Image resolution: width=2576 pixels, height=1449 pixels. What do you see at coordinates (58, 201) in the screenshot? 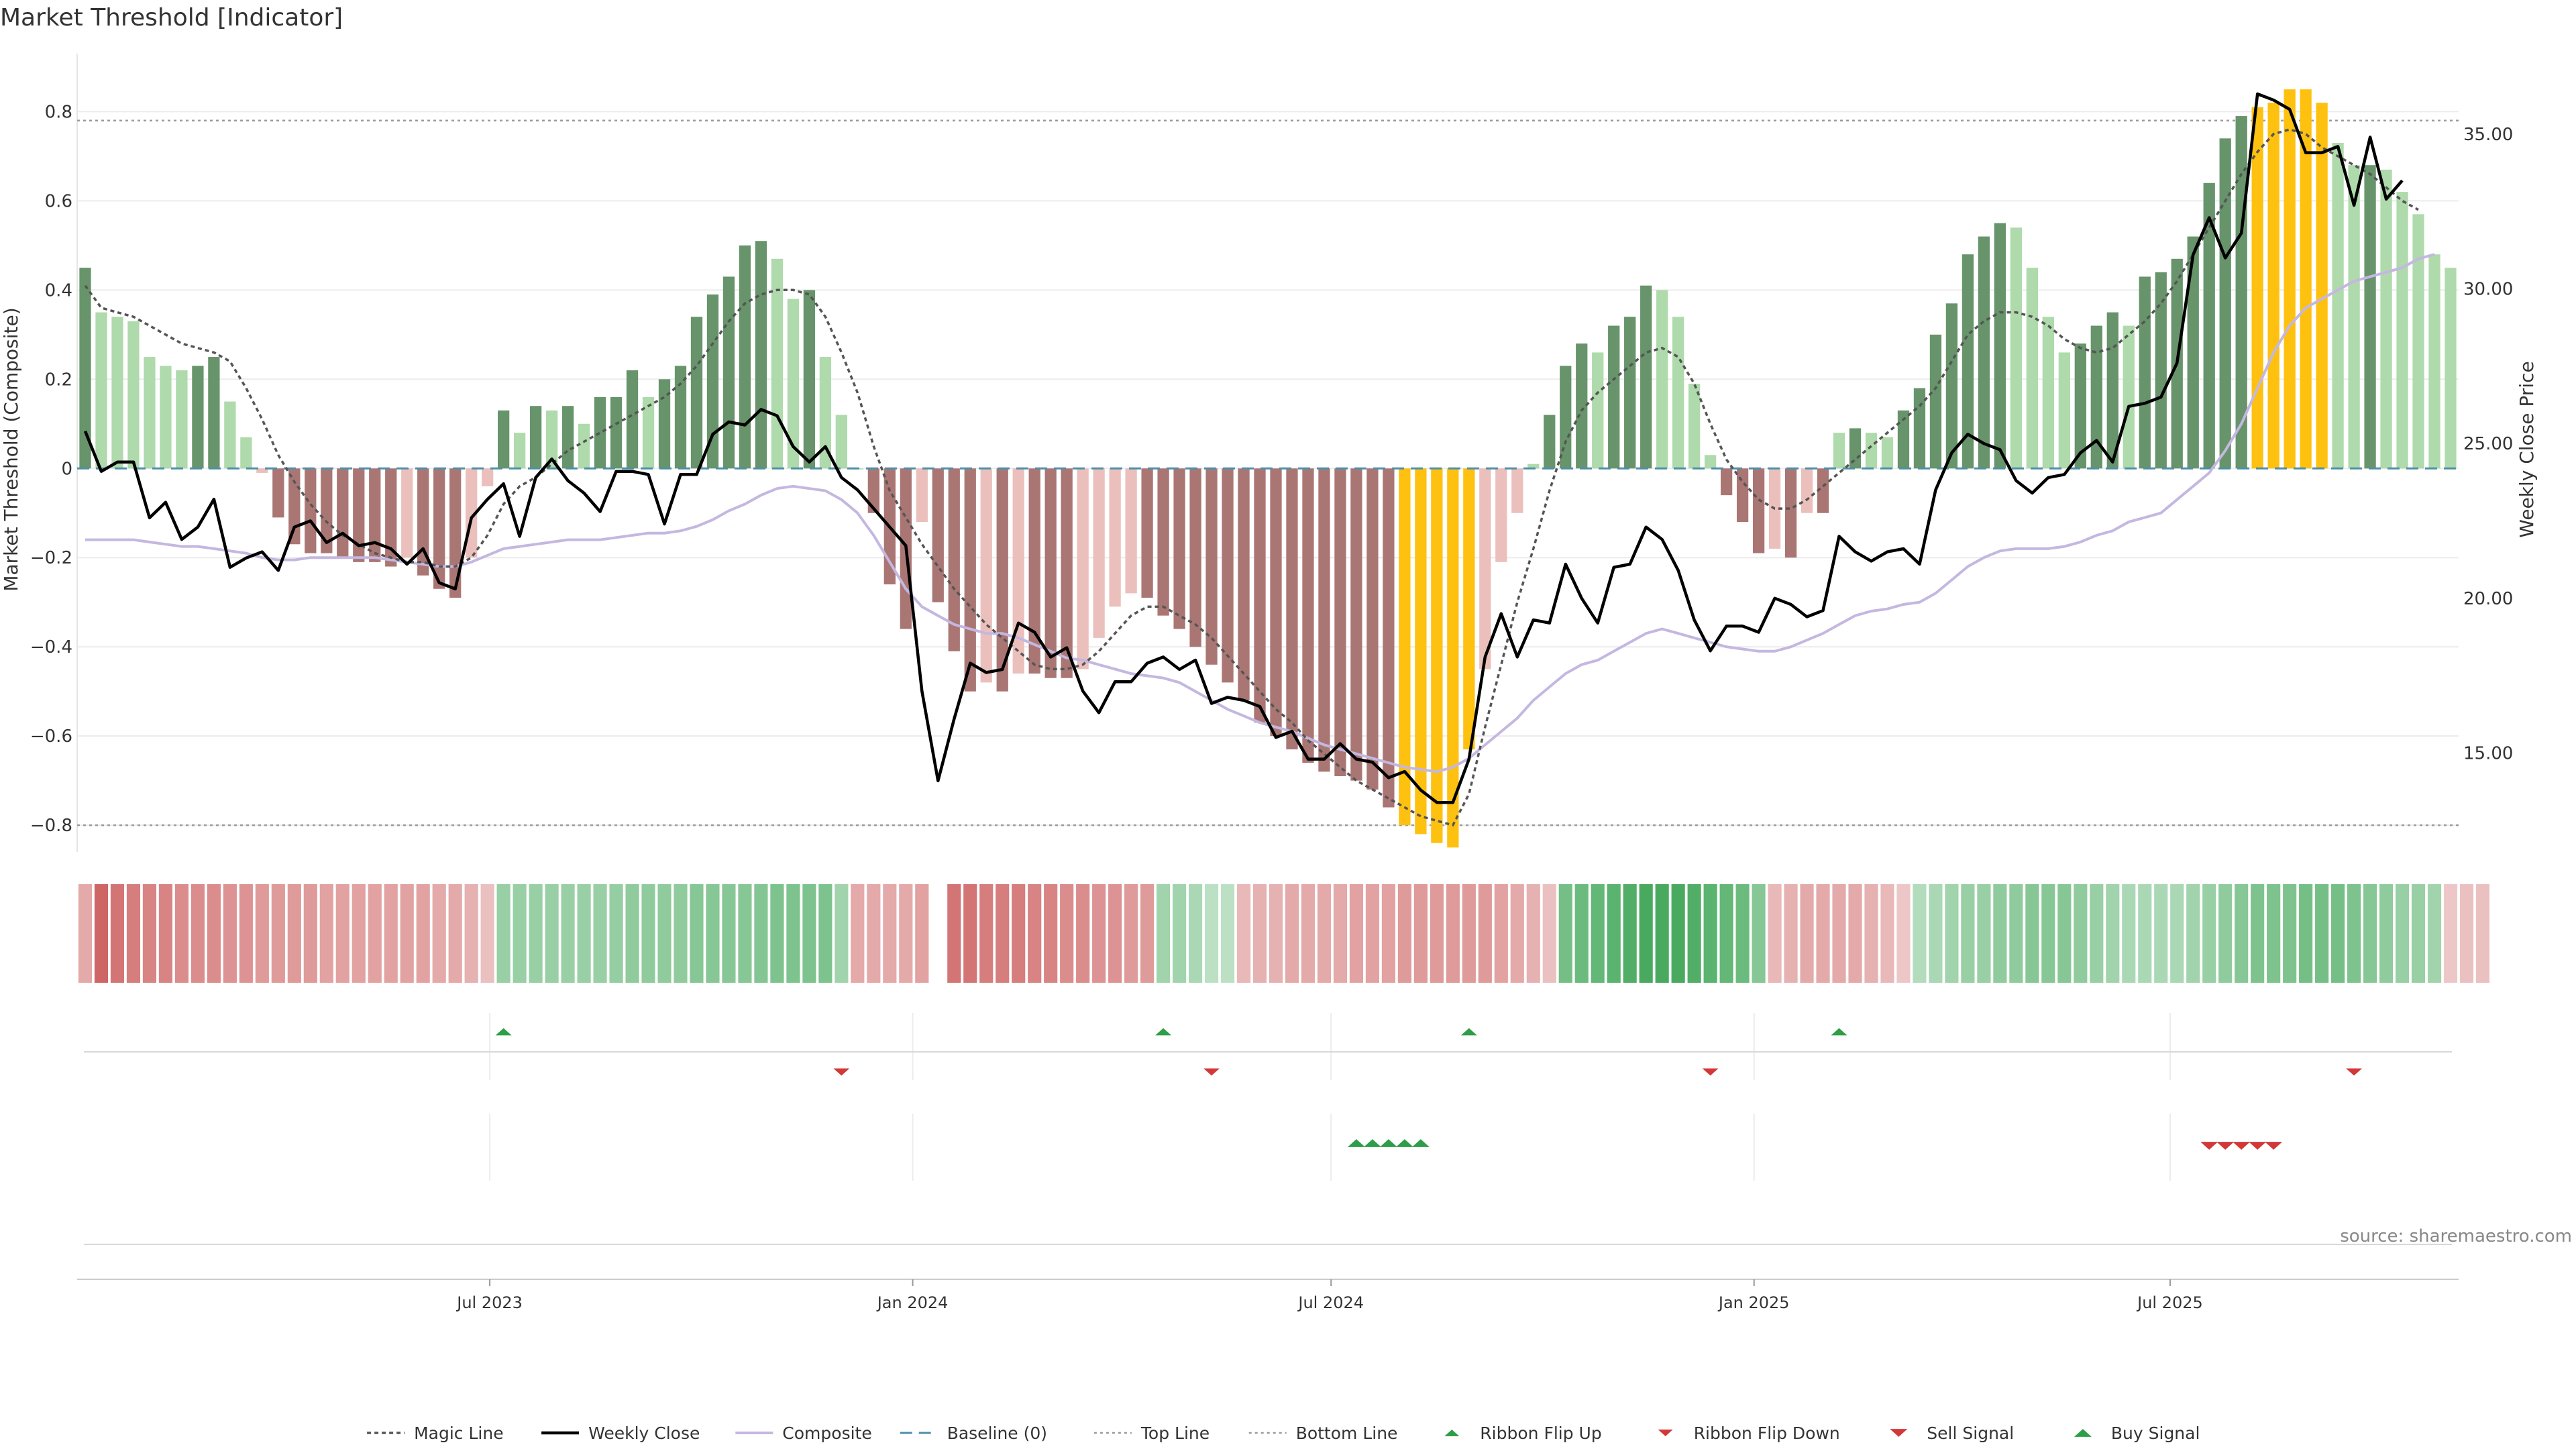
I see `y-tick-label: 0.6` at bounding box center [58, 201].